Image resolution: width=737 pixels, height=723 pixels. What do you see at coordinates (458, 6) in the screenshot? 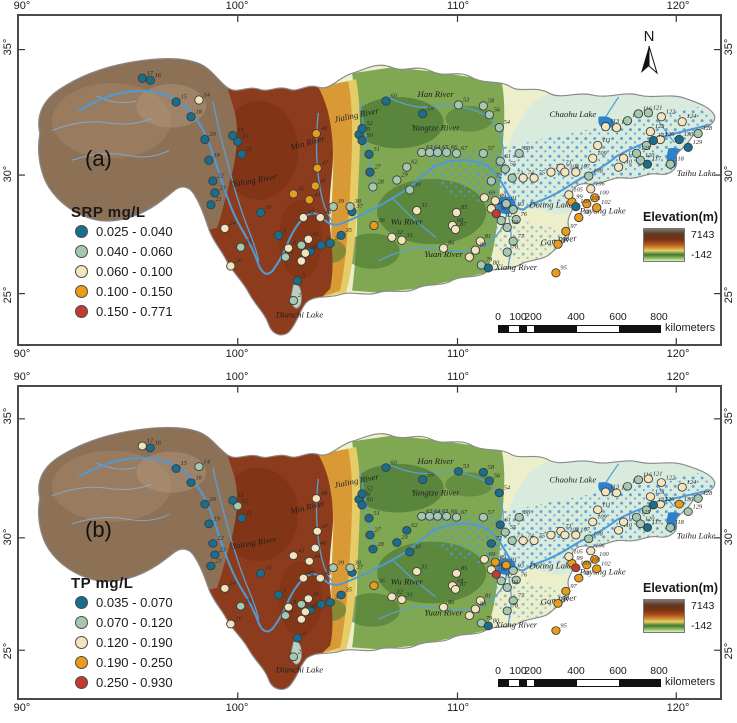
I see `axis-label: 110°` at bounding box center [458, 6].